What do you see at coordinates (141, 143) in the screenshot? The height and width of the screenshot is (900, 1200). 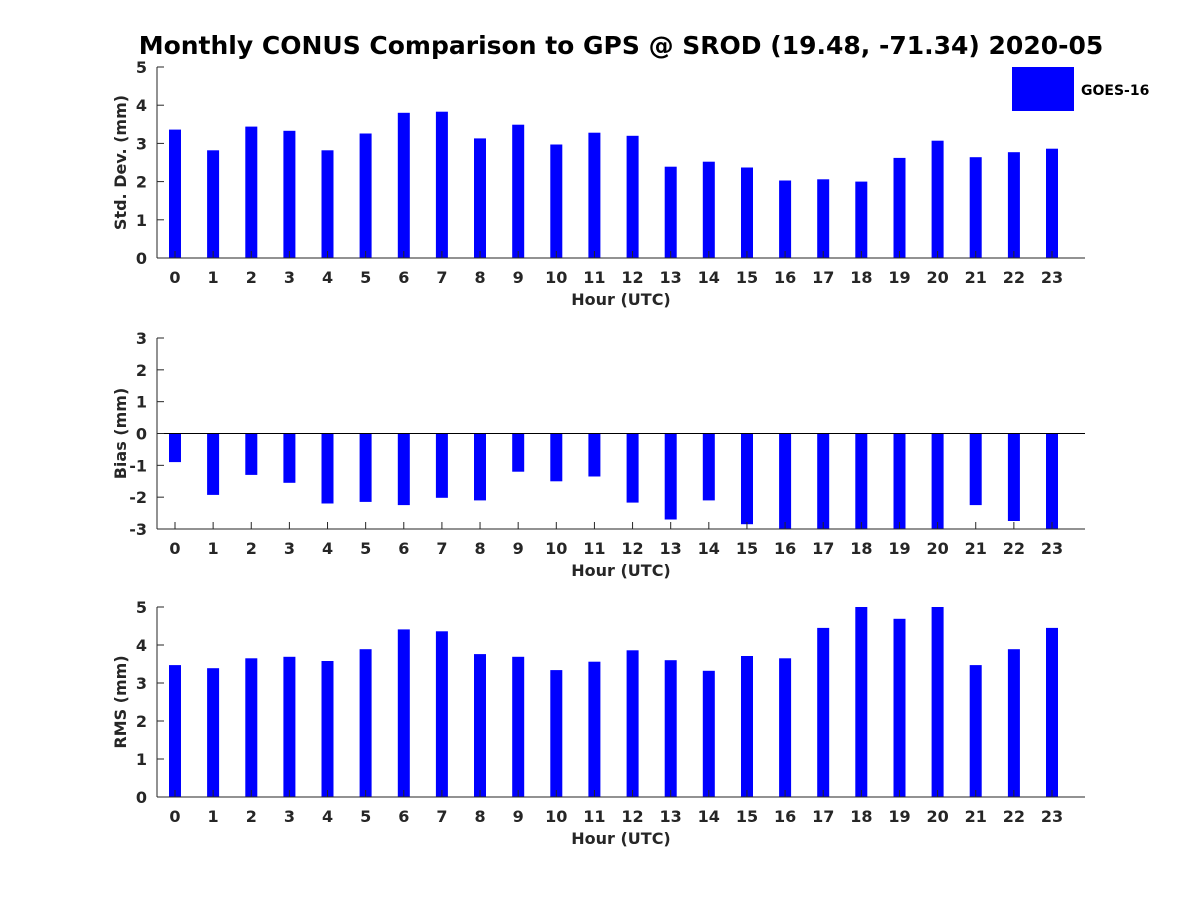 I see `std-dev-ytick-label: 3` at bounding box center [141, 143].